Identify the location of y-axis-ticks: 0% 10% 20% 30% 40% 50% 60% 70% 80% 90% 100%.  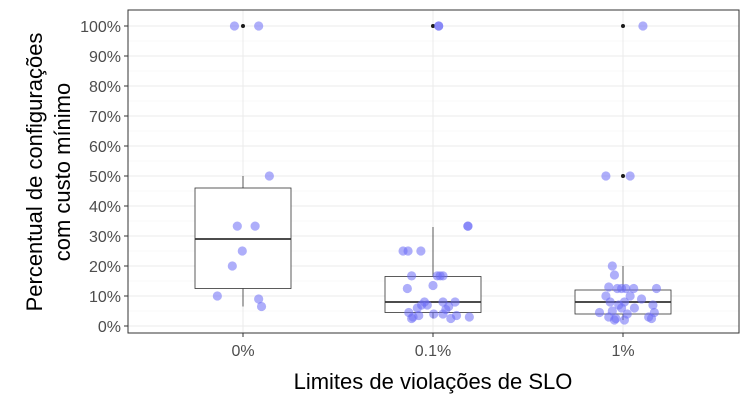
(104, 177).